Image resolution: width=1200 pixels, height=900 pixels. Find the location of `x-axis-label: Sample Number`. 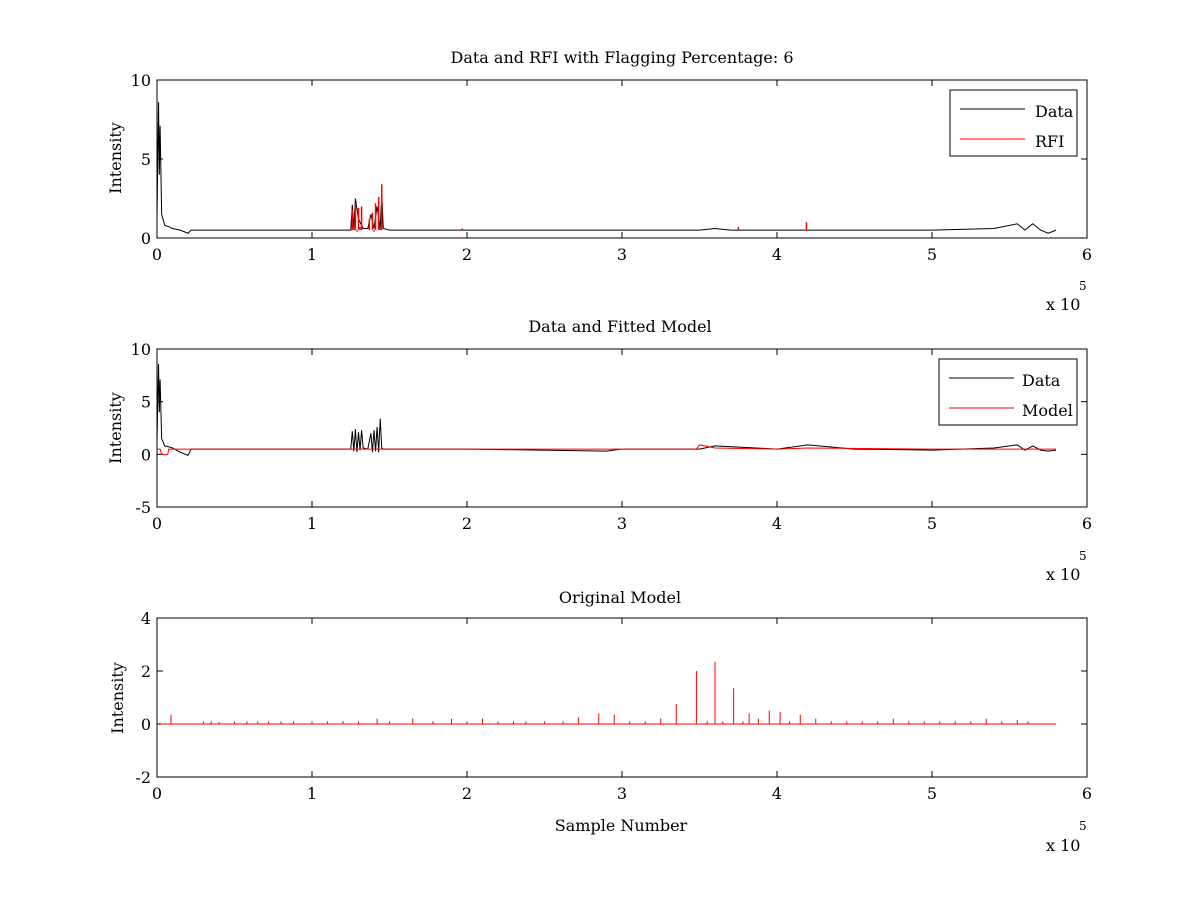

x-axis-label: Sample Number is located at coordinates (621, 825).